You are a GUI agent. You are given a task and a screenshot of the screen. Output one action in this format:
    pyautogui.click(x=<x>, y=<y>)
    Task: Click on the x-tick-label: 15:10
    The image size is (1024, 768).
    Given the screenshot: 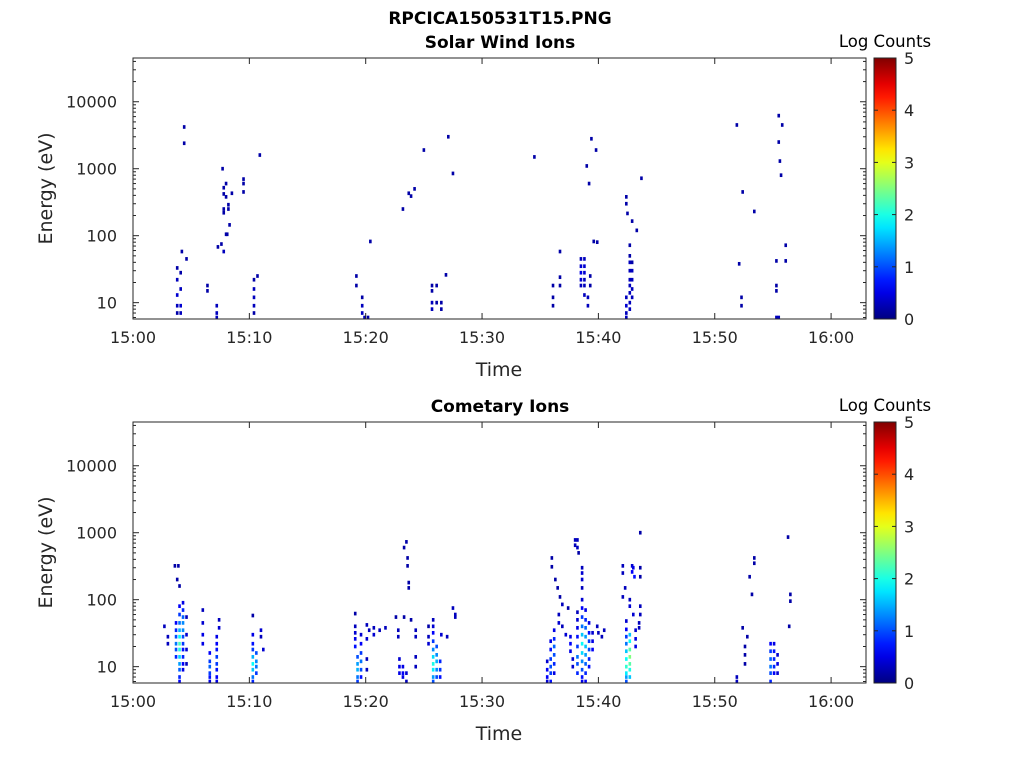 What is the action you would take?
    pyautogui.click(x=249, y=337)
    